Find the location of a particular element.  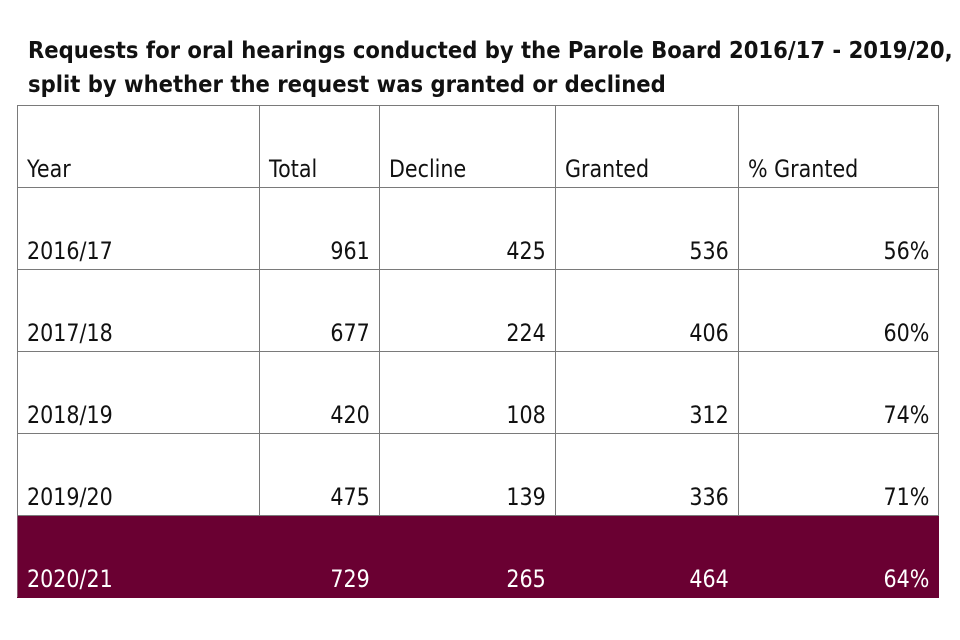

column-header-pct-granted: % Granted is located at coordinates (838, 146).